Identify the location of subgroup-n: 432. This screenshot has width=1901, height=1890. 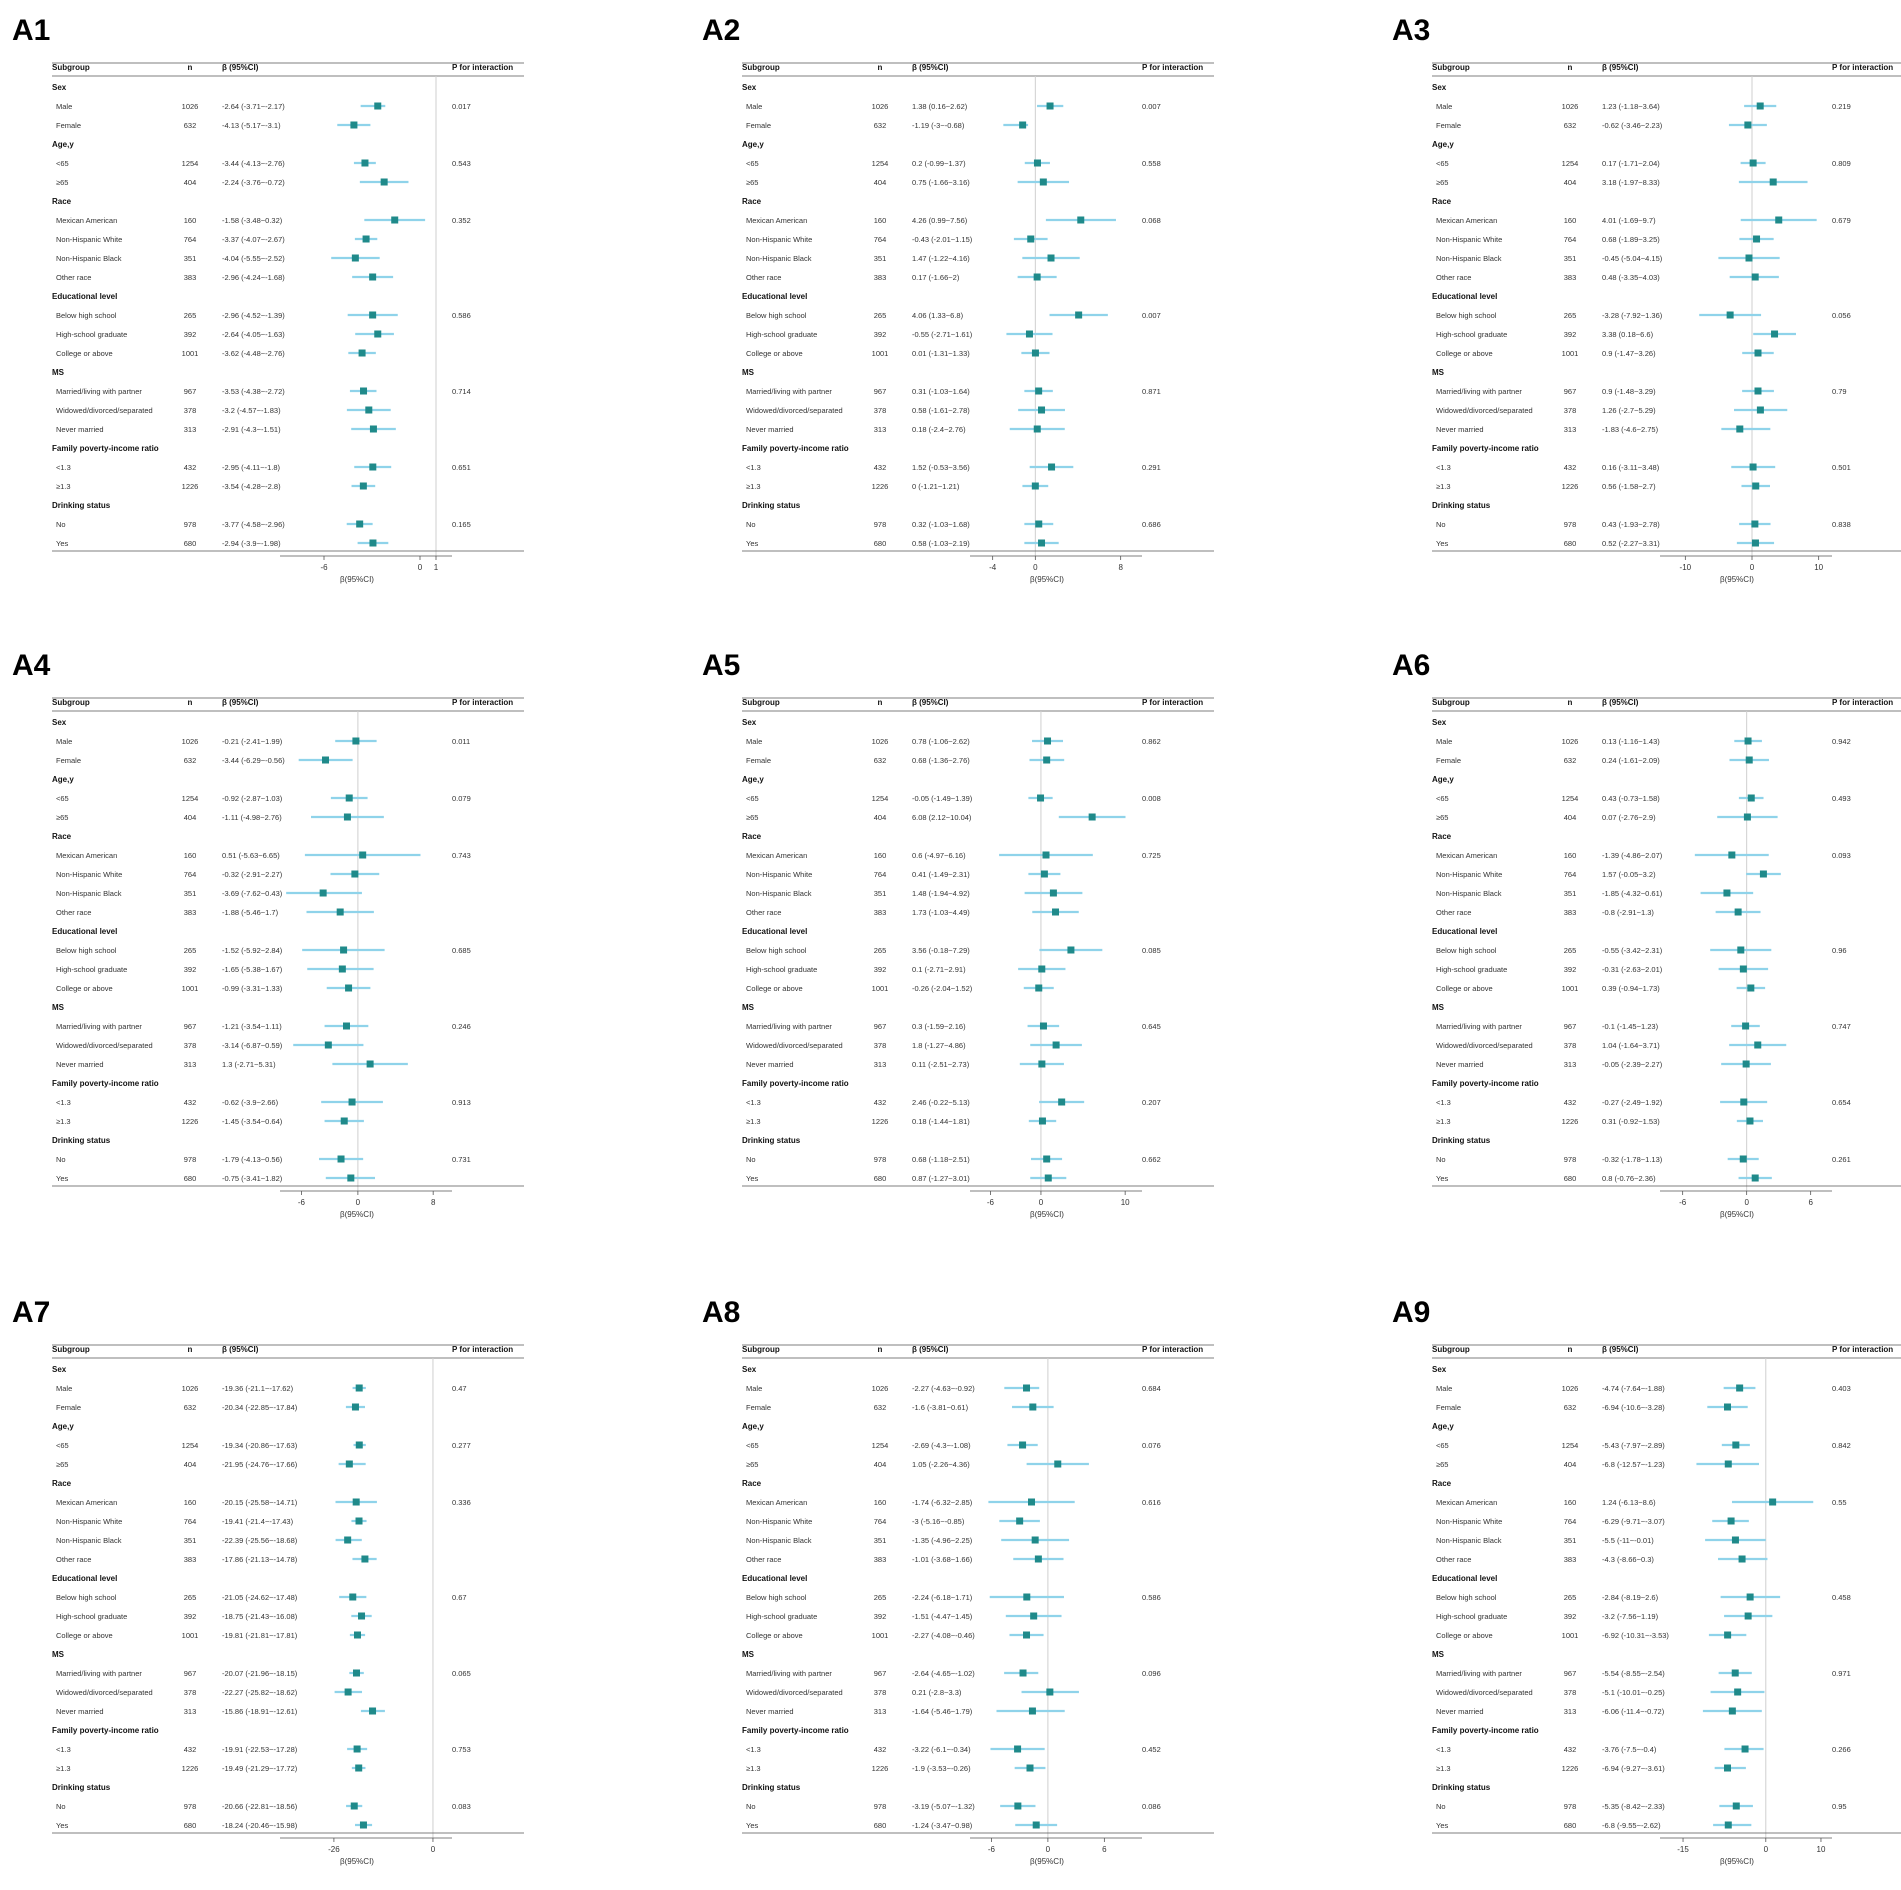
(1570, 1102).